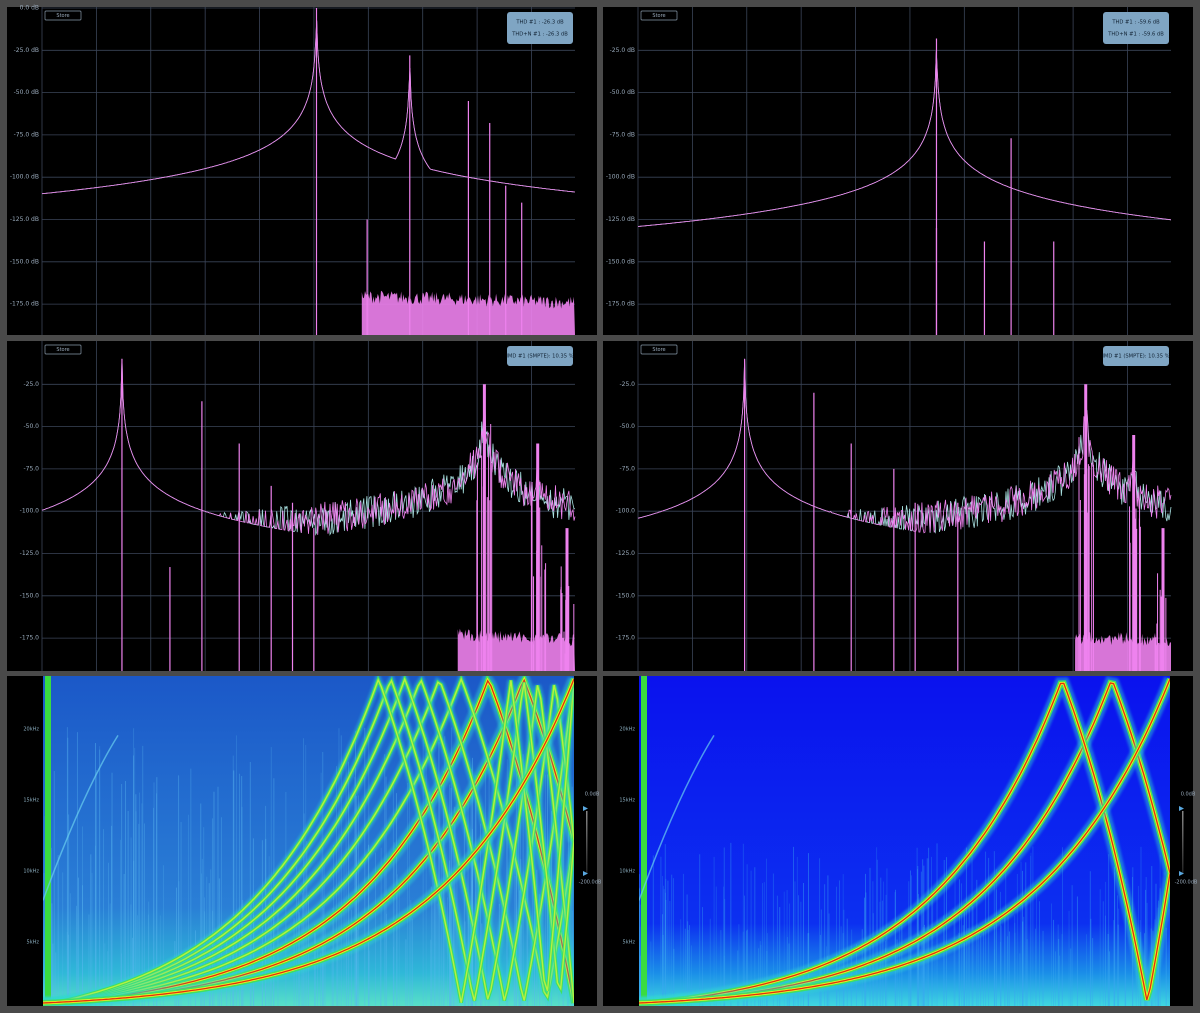  Describe the element at coordinates (1135, 23) in the screenshot. I see `readout-text: THD #1 : -59.6 dB` at that location.